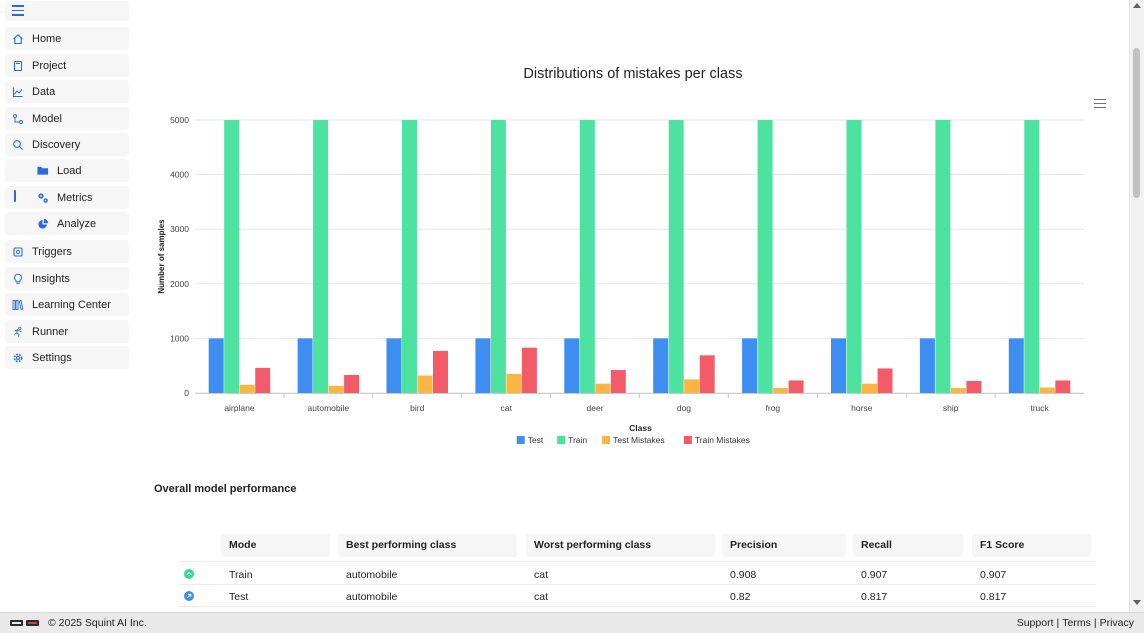 Image resolution: width=1144 pixels, height=633 pixels. I want to click on runner-icon, so click(18, 332).